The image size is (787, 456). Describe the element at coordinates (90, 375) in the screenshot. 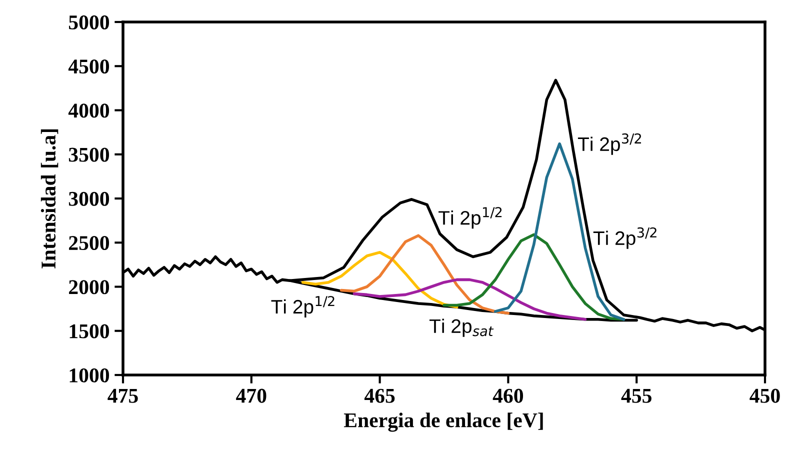

I see `y-tick-label: 1000` at that location.